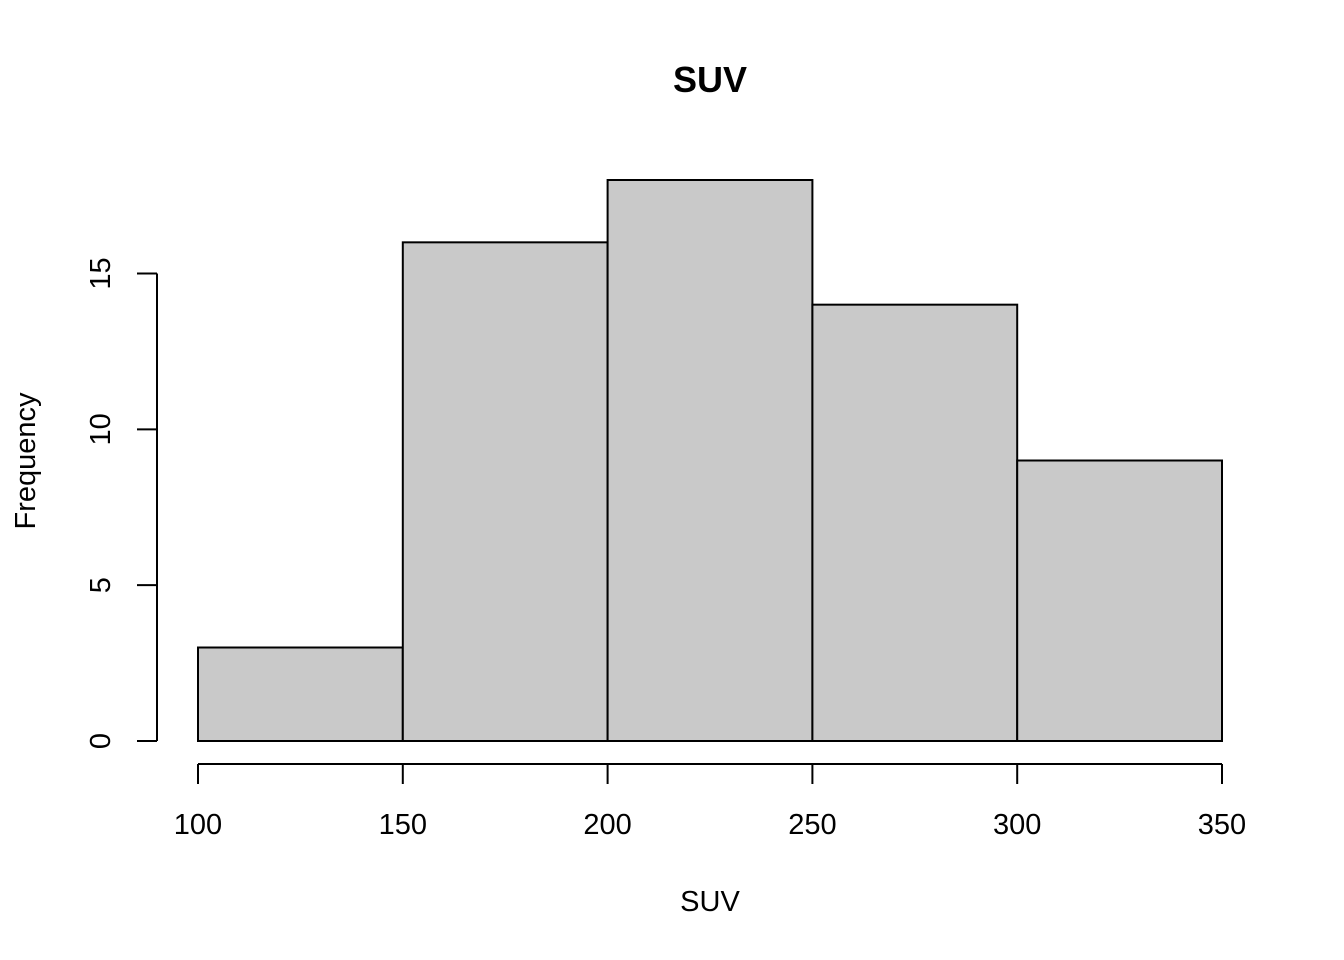 The height and width of the screenshot is (960, 1344). Describe the element at coordinates (710, 902) in the screenshot. I see `x-axis-label: SUV` at that location.